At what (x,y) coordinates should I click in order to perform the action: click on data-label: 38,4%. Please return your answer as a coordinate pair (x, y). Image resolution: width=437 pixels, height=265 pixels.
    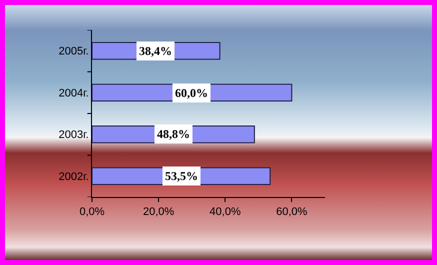
    Looking at the image, I should click on (155, 51).